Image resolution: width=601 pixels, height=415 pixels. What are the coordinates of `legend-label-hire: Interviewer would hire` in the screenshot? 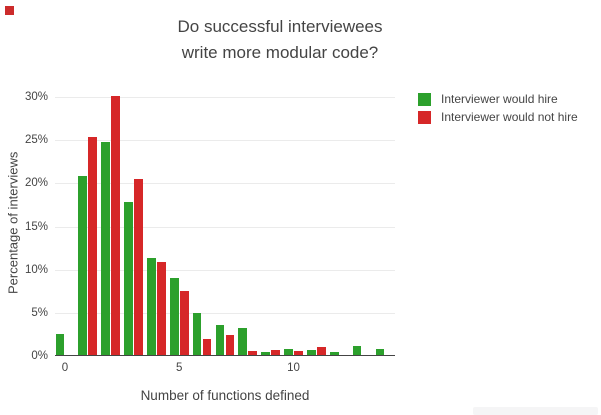 It's located at (499, 99).